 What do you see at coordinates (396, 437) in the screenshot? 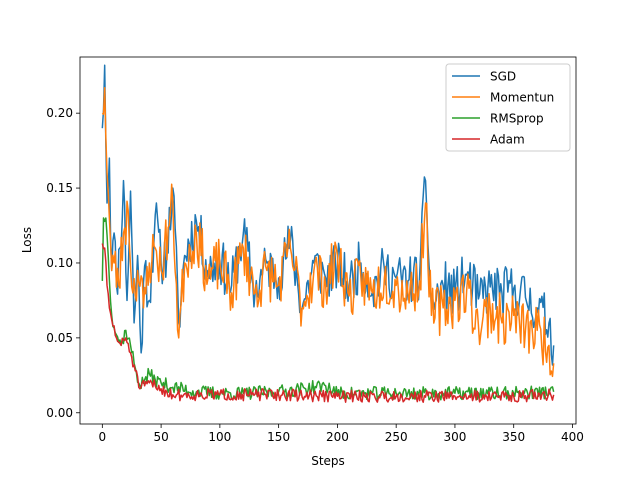
I see `x-tick-label: 250` at bounding box center [396, 437].